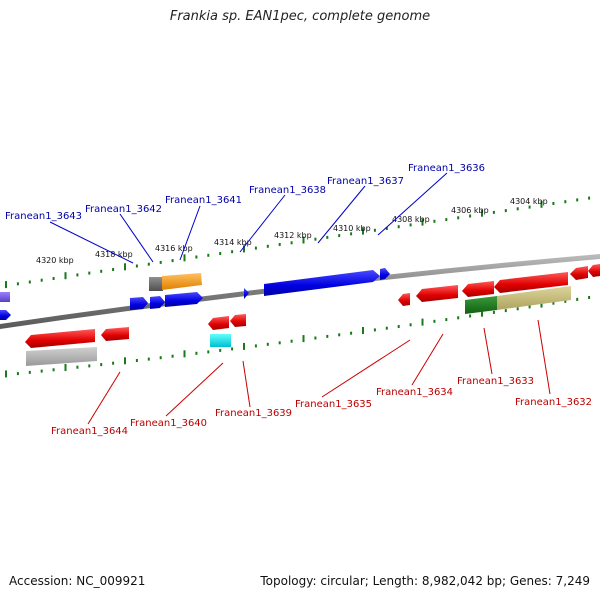 The width and height of the screenshot is (600, 600). What do you see at coordinates (470, 210) in the screenshot?
I see `scale-label: 4306 kbp` at bounding box center [470, 210].